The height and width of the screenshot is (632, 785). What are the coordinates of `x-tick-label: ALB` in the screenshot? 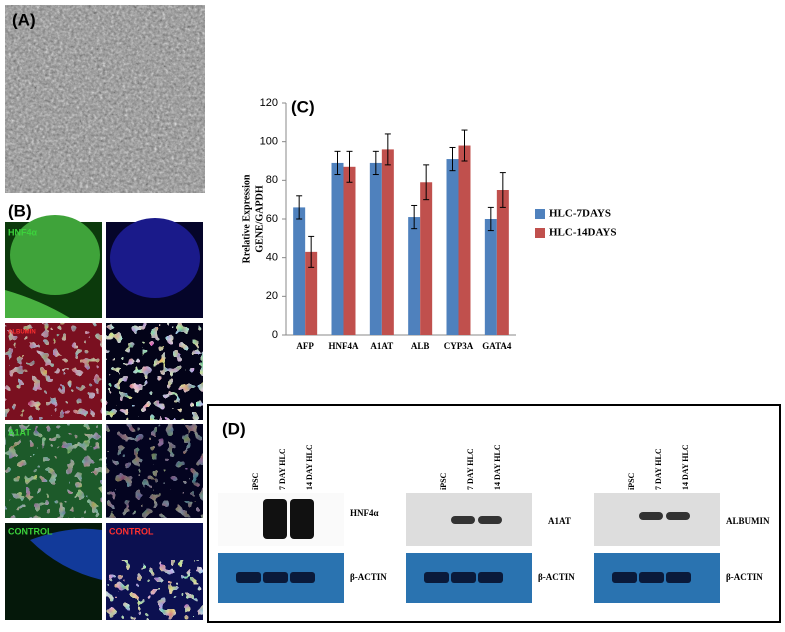 It's located at (420, 346).